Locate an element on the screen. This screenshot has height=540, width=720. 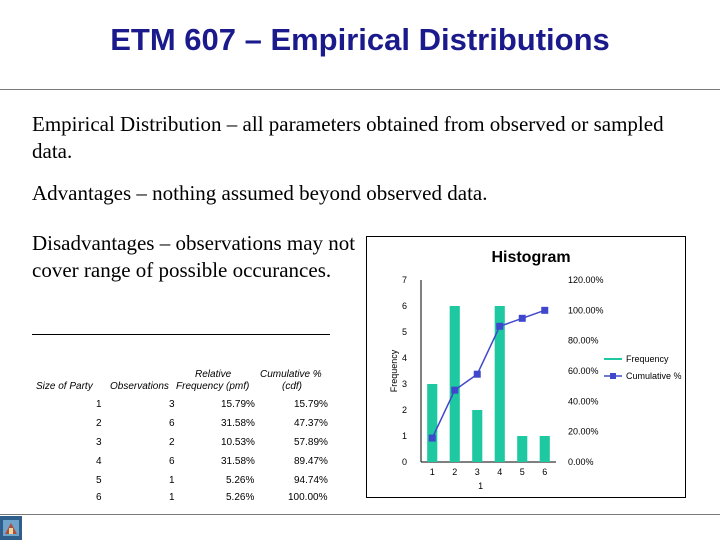
table-header-observations: Observations is located at coordinates (139, 386).